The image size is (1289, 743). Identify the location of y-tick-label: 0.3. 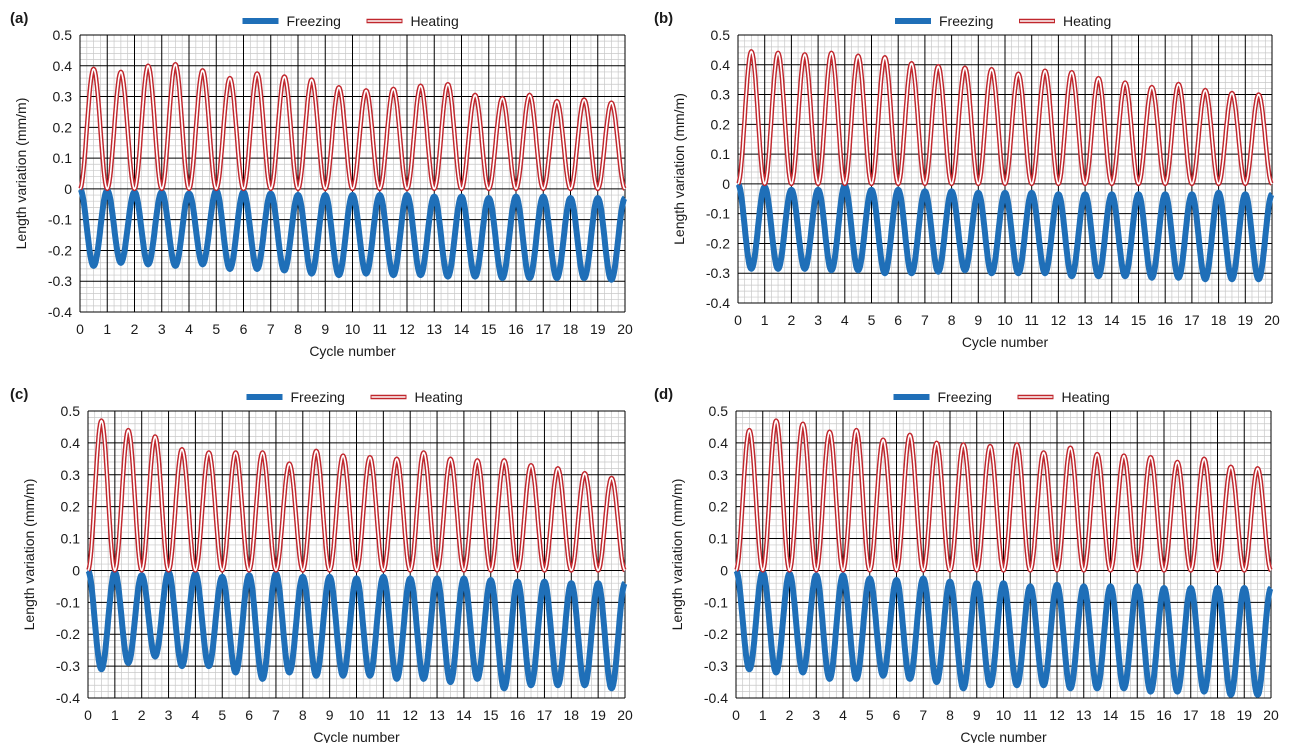
(63, 97).